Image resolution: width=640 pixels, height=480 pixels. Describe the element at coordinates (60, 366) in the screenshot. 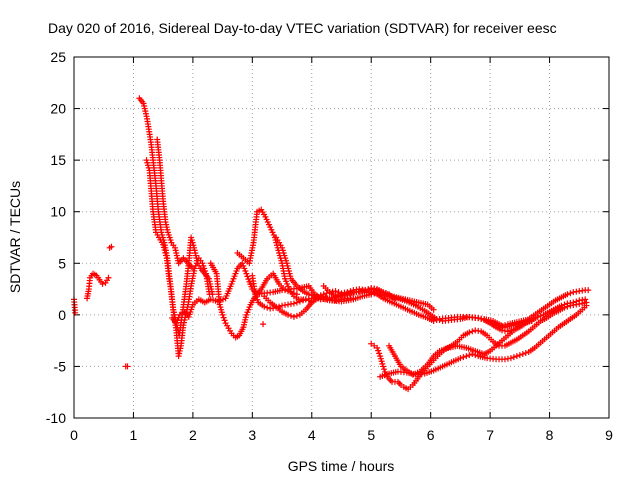

I see `y-tick-label: -5` at that location.